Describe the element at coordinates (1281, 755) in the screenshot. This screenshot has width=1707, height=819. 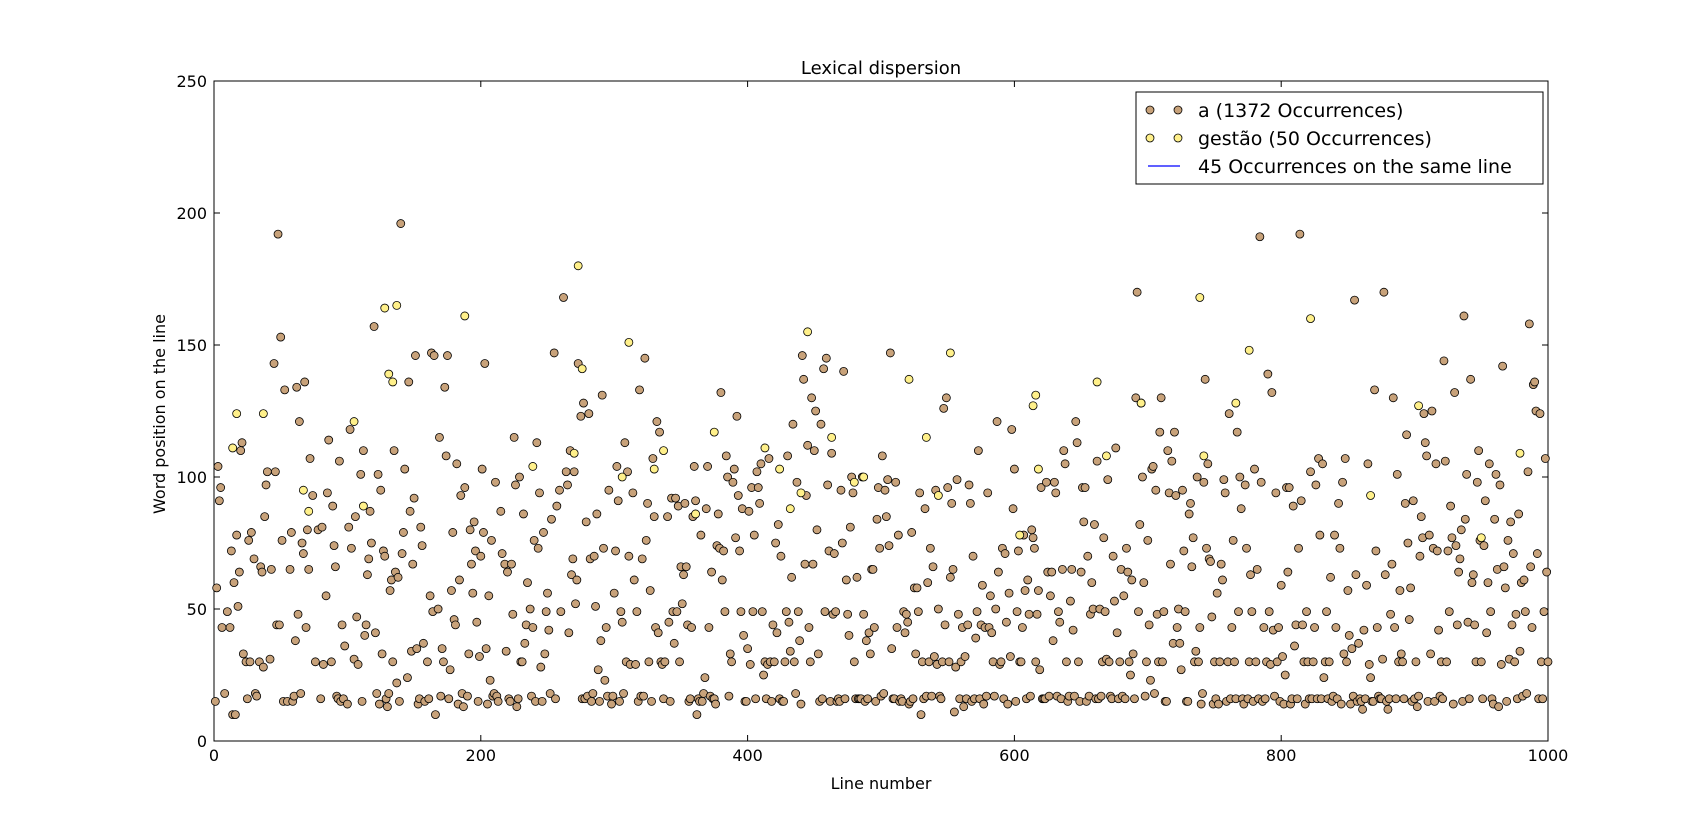
I see `x-tick-label: 800` at that location.